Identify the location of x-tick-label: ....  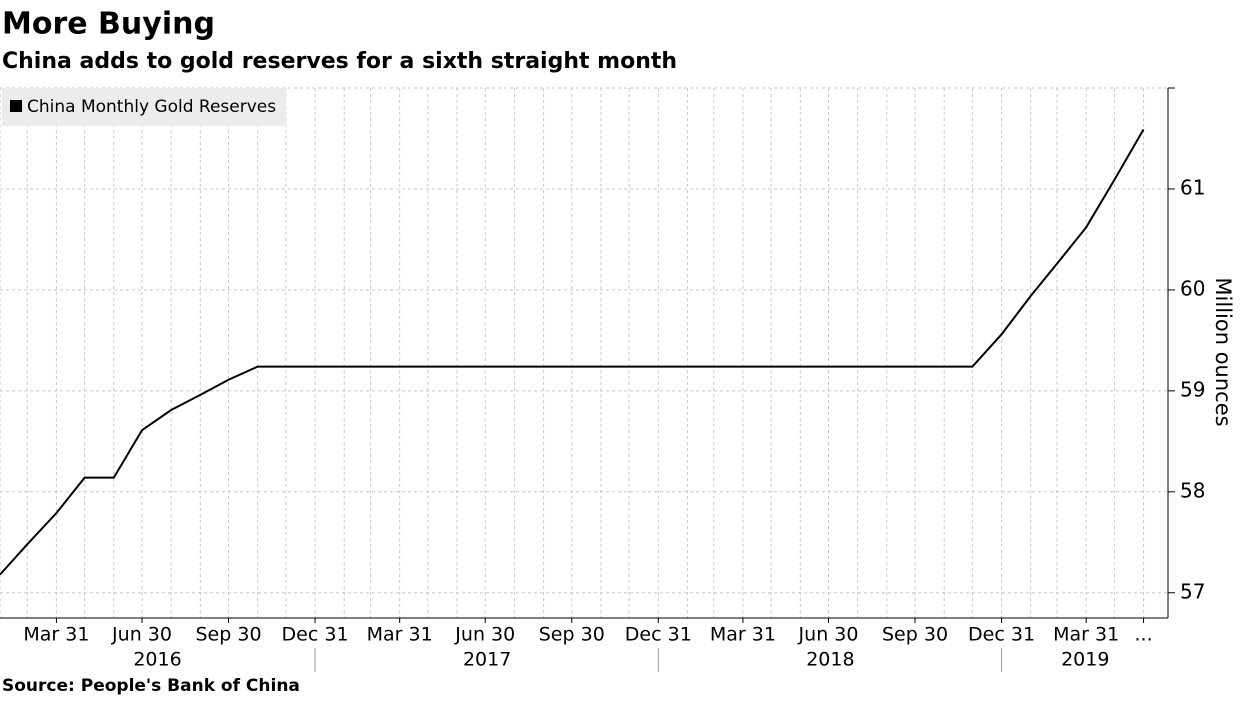
(1143, 635).